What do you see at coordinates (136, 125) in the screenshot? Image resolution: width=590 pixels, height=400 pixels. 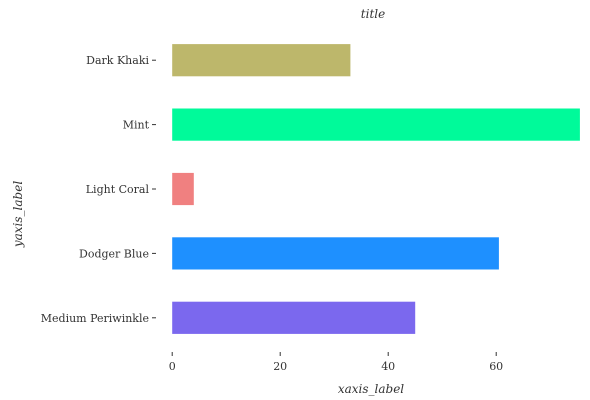 I see `y-tick-label: Mint` at bounding box center [136, 125].